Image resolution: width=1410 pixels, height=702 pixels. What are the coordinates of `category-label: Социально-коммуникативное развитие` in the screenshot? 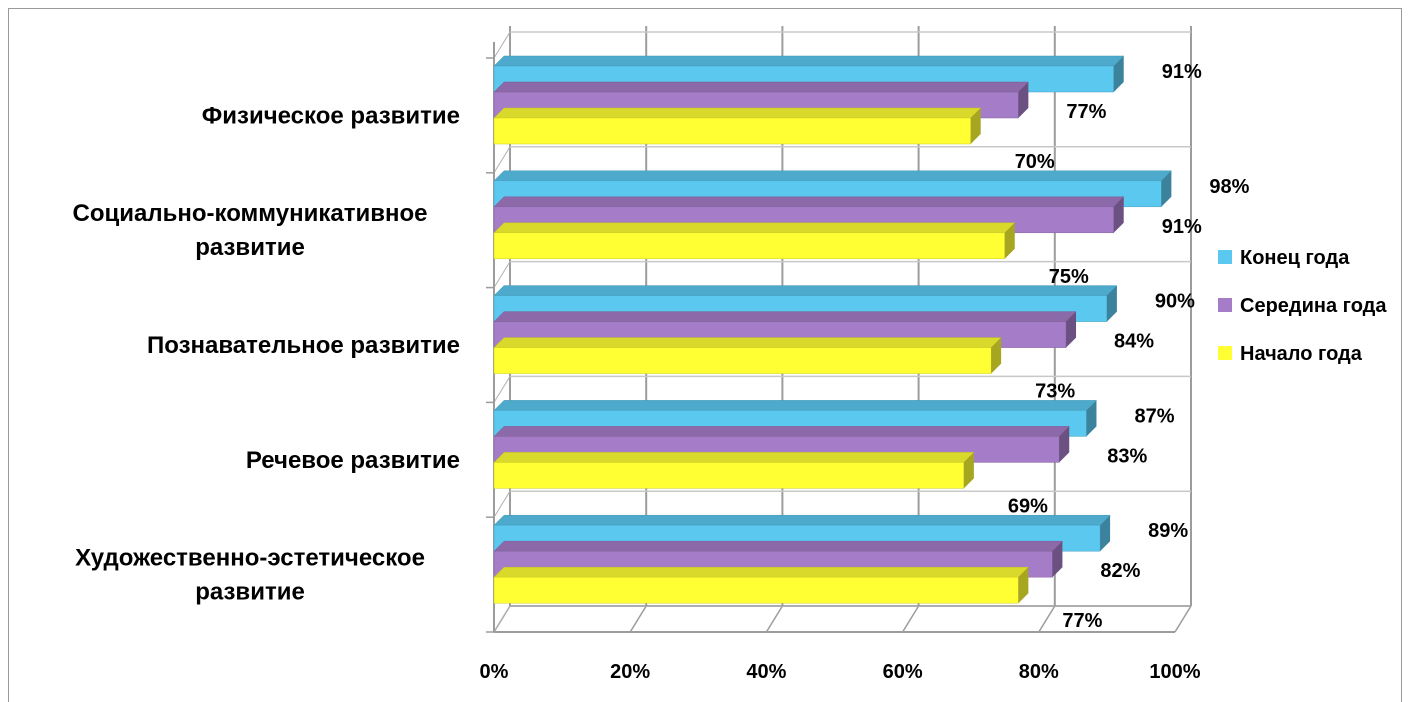 It's located at (250, 230).